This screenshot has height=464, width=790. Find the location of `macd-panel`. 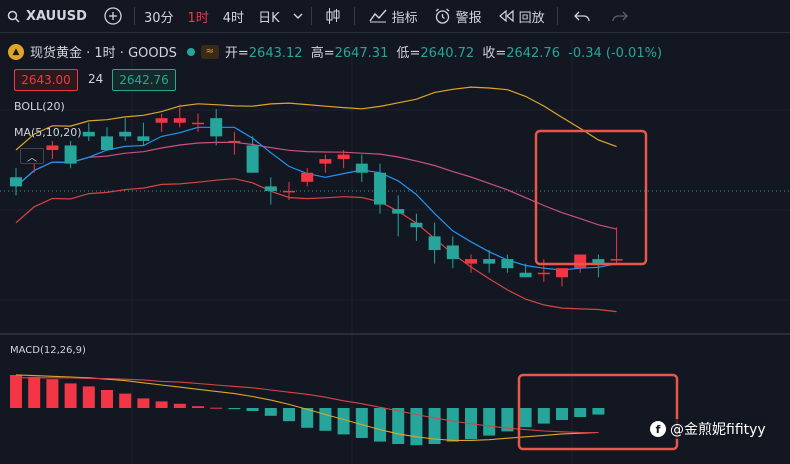

macd-panel is located at coordinates (307, 410).